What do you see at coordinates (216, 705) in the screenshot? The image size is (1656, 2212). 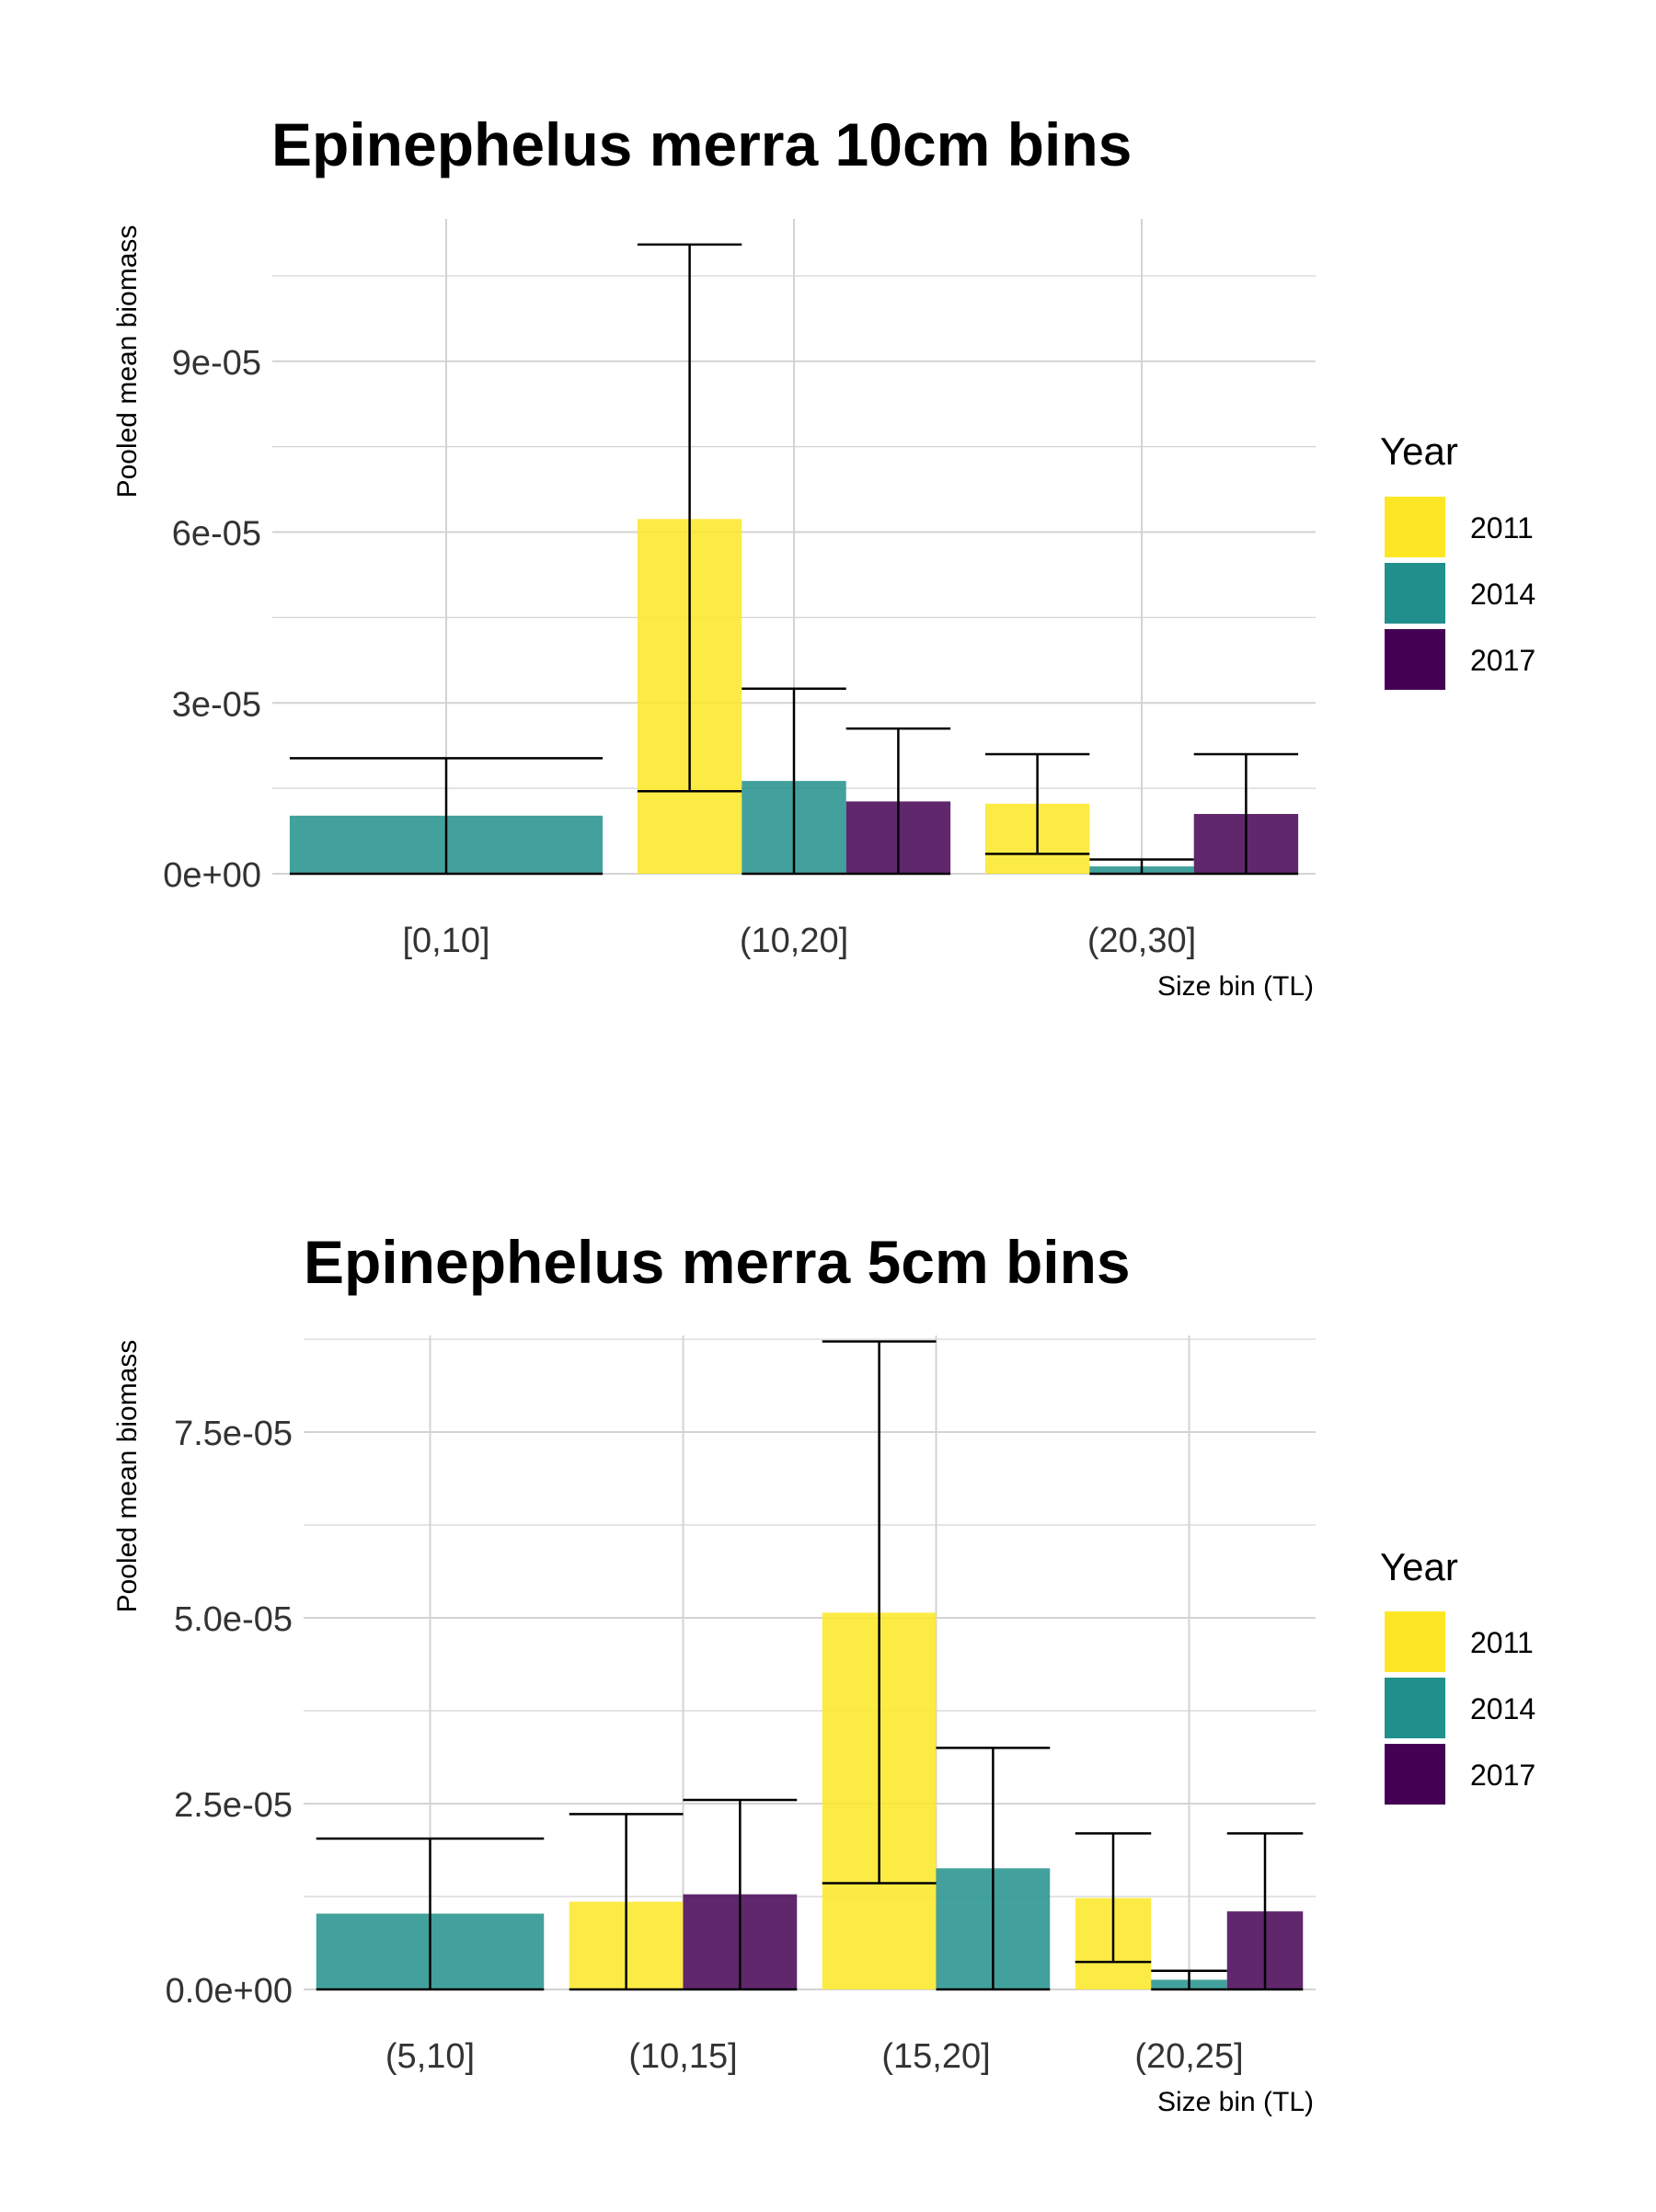 I see `y-tick-label: 3e-05` at bounding box center [216, 705].